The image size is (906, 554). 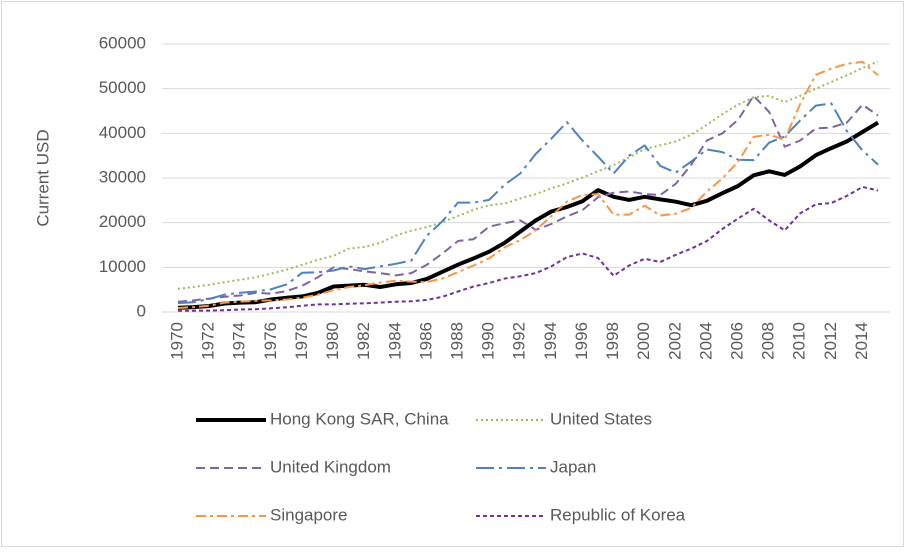 I want to click on x-tick-label: 2012, so click(x=830, y=341).